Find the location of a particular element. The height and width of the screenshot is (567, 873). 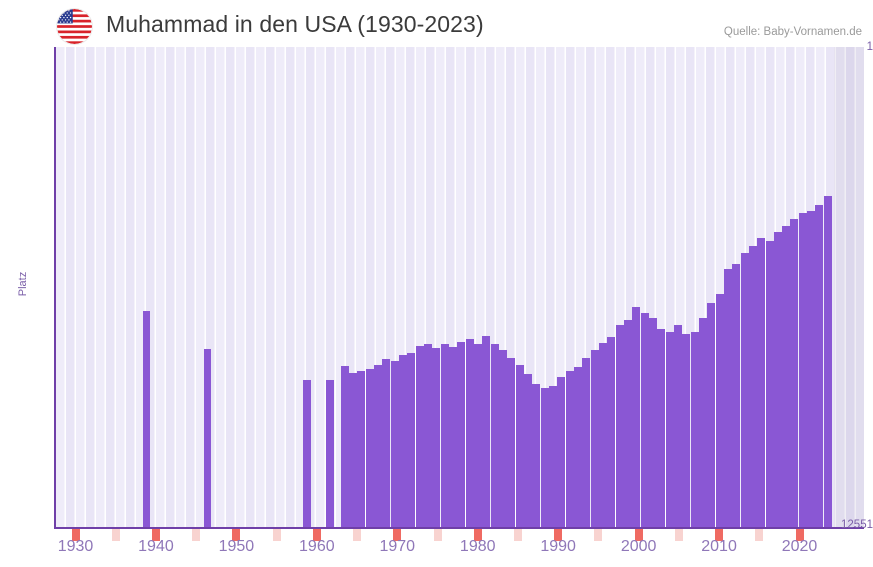

x-axis-line is located at coordinates (459, 528).